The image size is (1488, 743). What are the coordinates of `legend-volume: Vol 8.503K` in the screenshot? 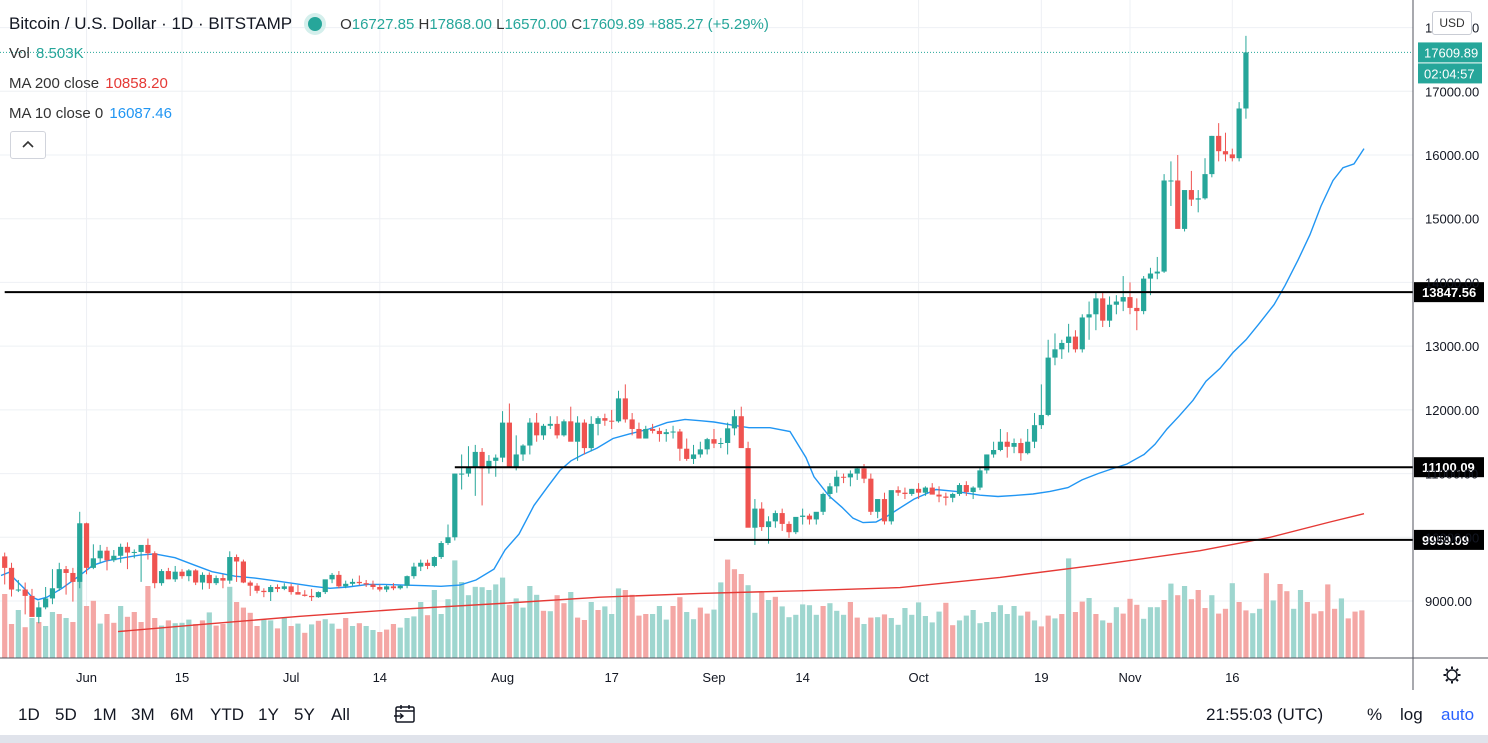 It's located at (46, 53).